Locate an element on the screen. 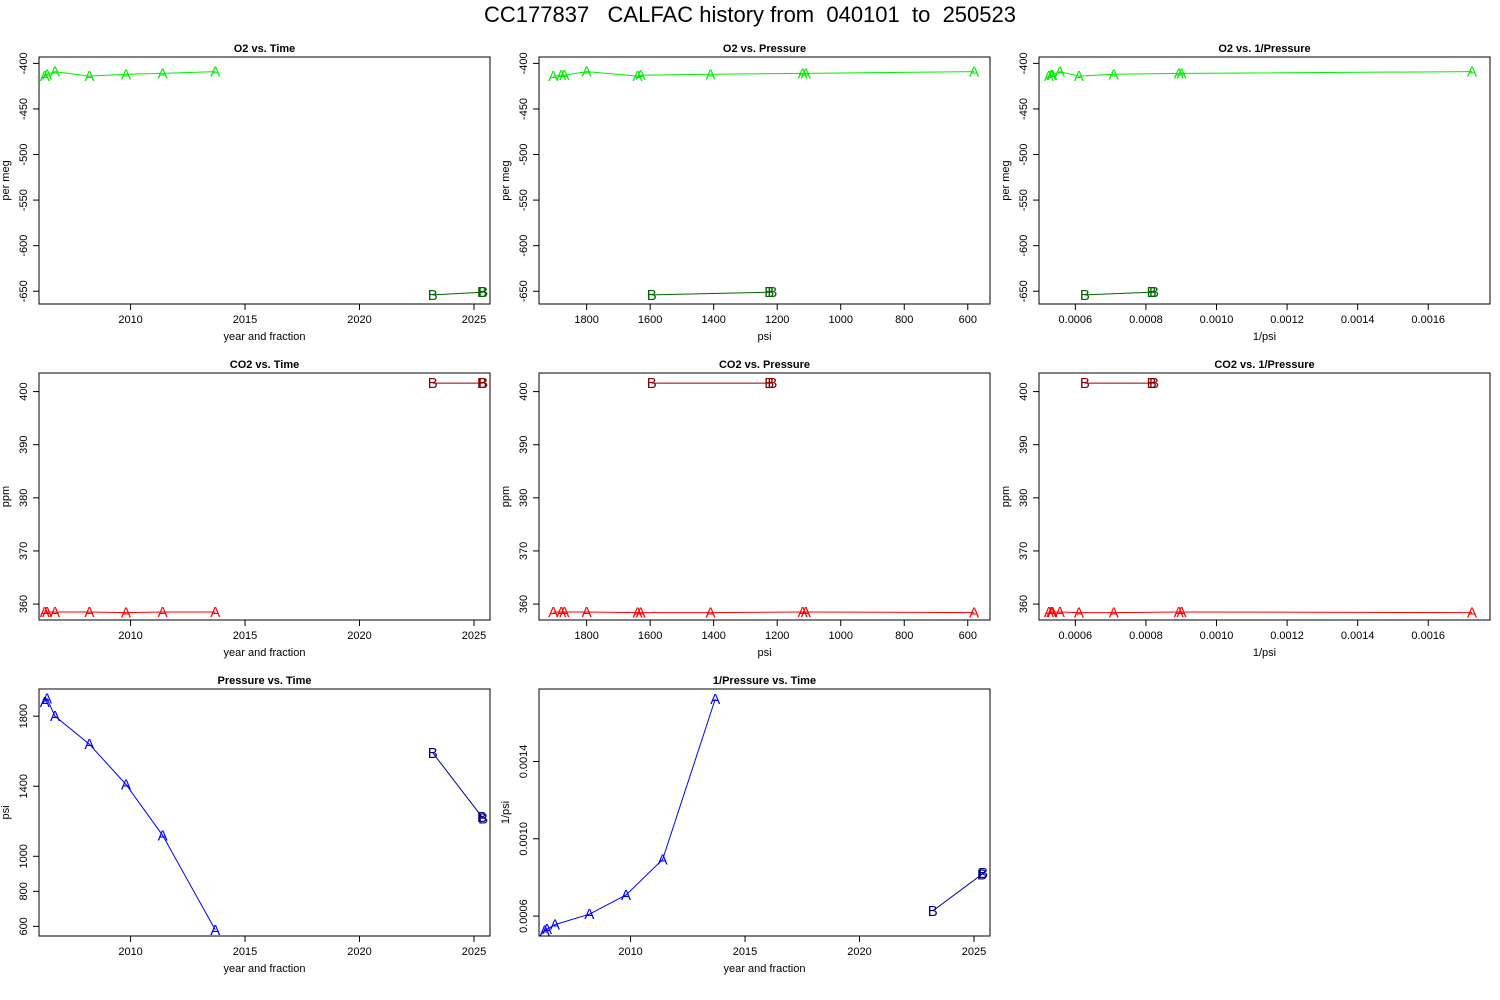 The height and width of the screenshot is (1000, 1500). y-tick-label: -550 is located at coordinates (1024, 200).